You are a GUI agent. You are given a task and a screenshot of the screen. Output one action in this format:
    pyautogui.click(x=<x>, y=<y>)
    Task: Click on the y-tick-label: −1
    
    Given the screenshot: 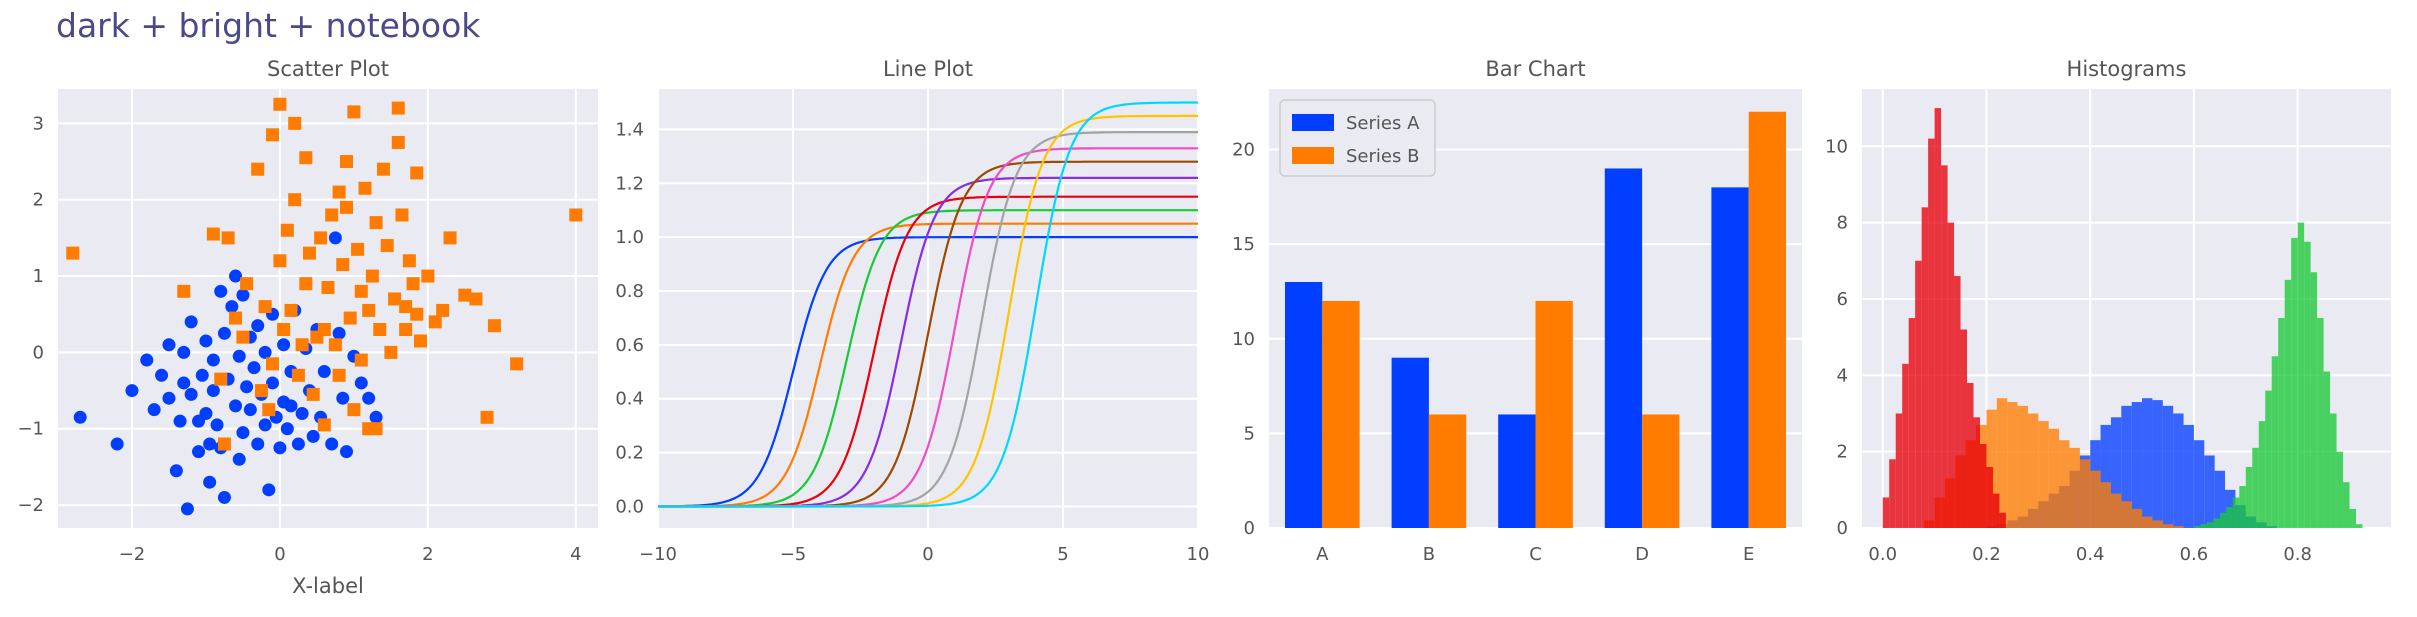 What is the action you would take?
    pyautogui.click(x=30, y=429)
    